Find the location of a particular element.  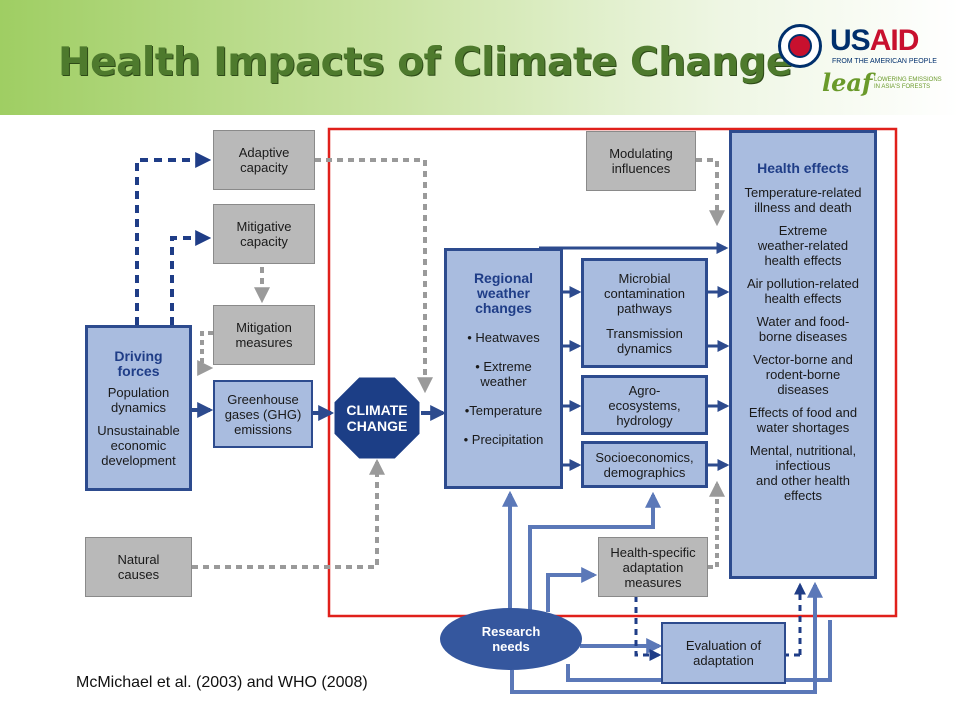

agro-ecosystems-box: Agro-ecosystems, hydrology is located at coordinates (644, 405).